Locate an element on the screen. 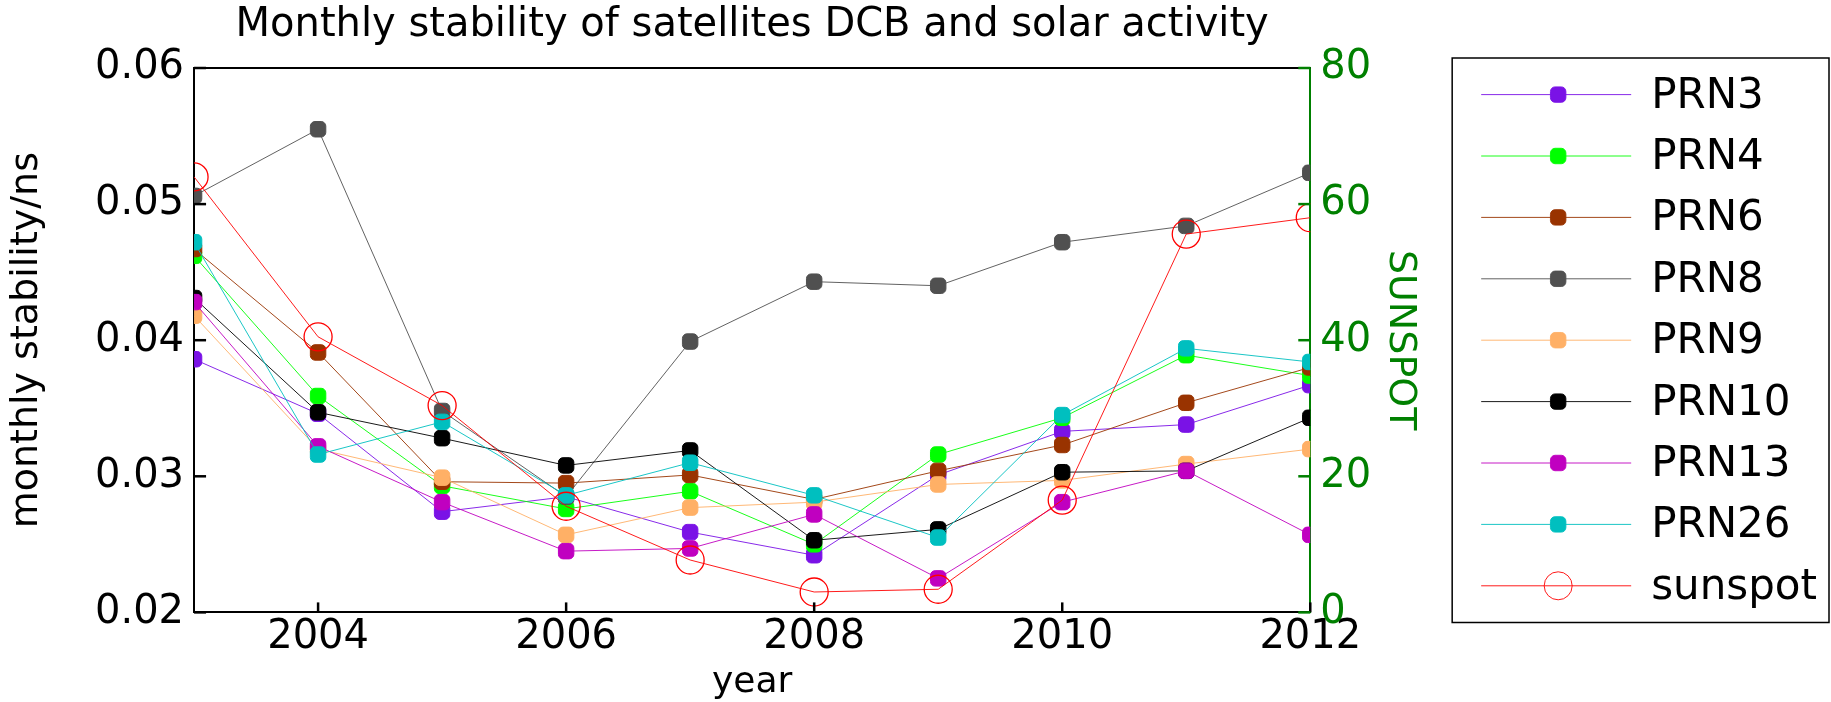  y2-tick-label: 40 is located at coordinates (1346, 336).